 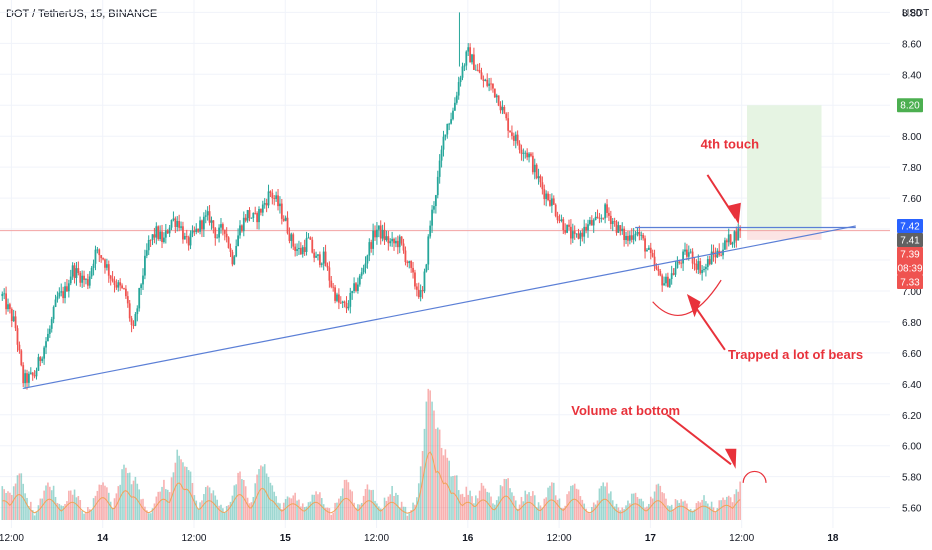 I want to click on price-tick-label: 6.00, so click(x=912, y=447).